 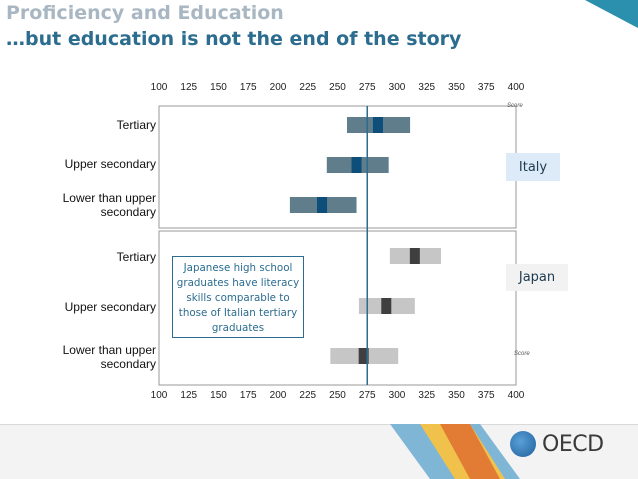 I want to click on x-tick-bottom-275: 275, so click(x=367, y=395).